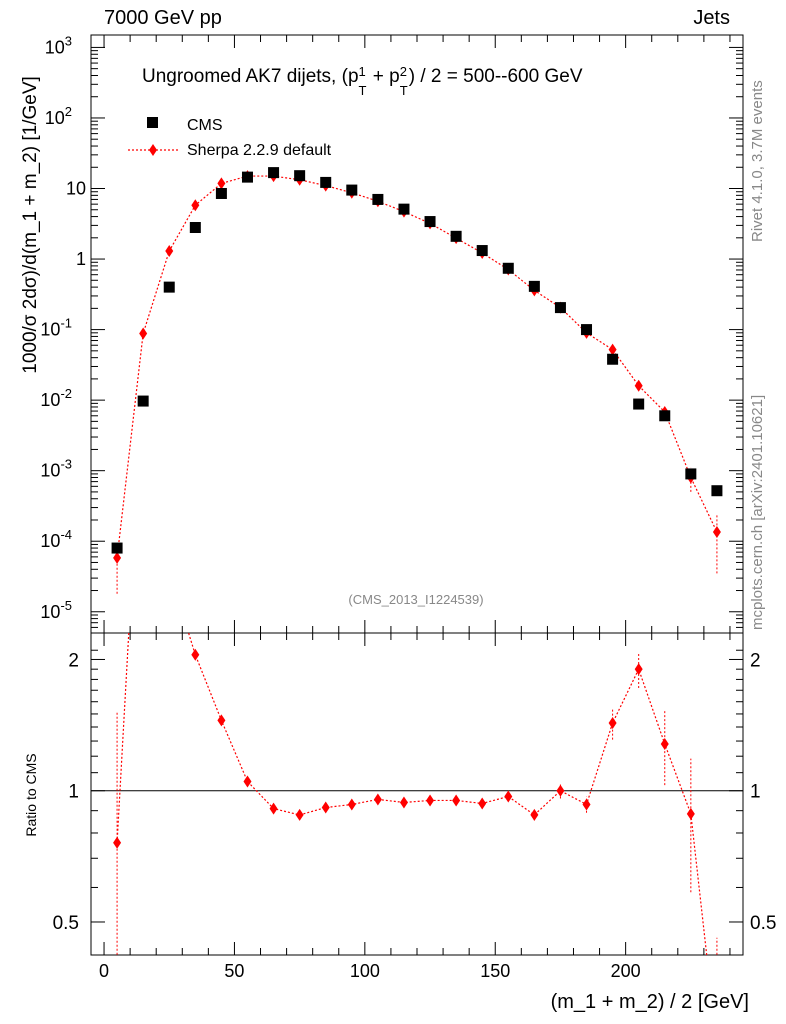  Describe the element at coordinates (152, 122) in the screenshot. I see `legend-marker-cms` at that location.